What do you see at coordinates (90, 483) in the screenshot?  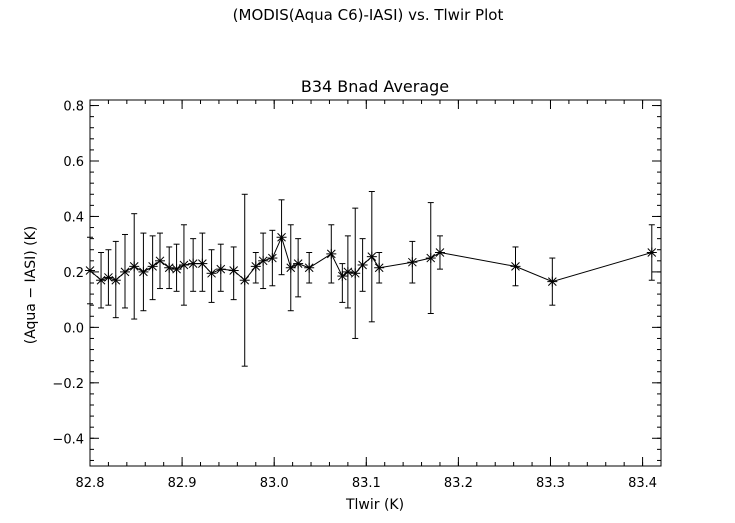 I see `x-tick-label: 82.8` at bounding box center [90, 483].